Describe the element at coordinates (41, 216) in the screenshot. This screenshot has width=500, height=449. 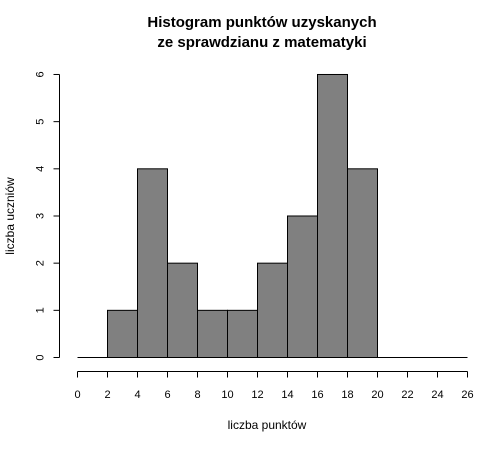
I see `y-tick-label: 3` at that location.